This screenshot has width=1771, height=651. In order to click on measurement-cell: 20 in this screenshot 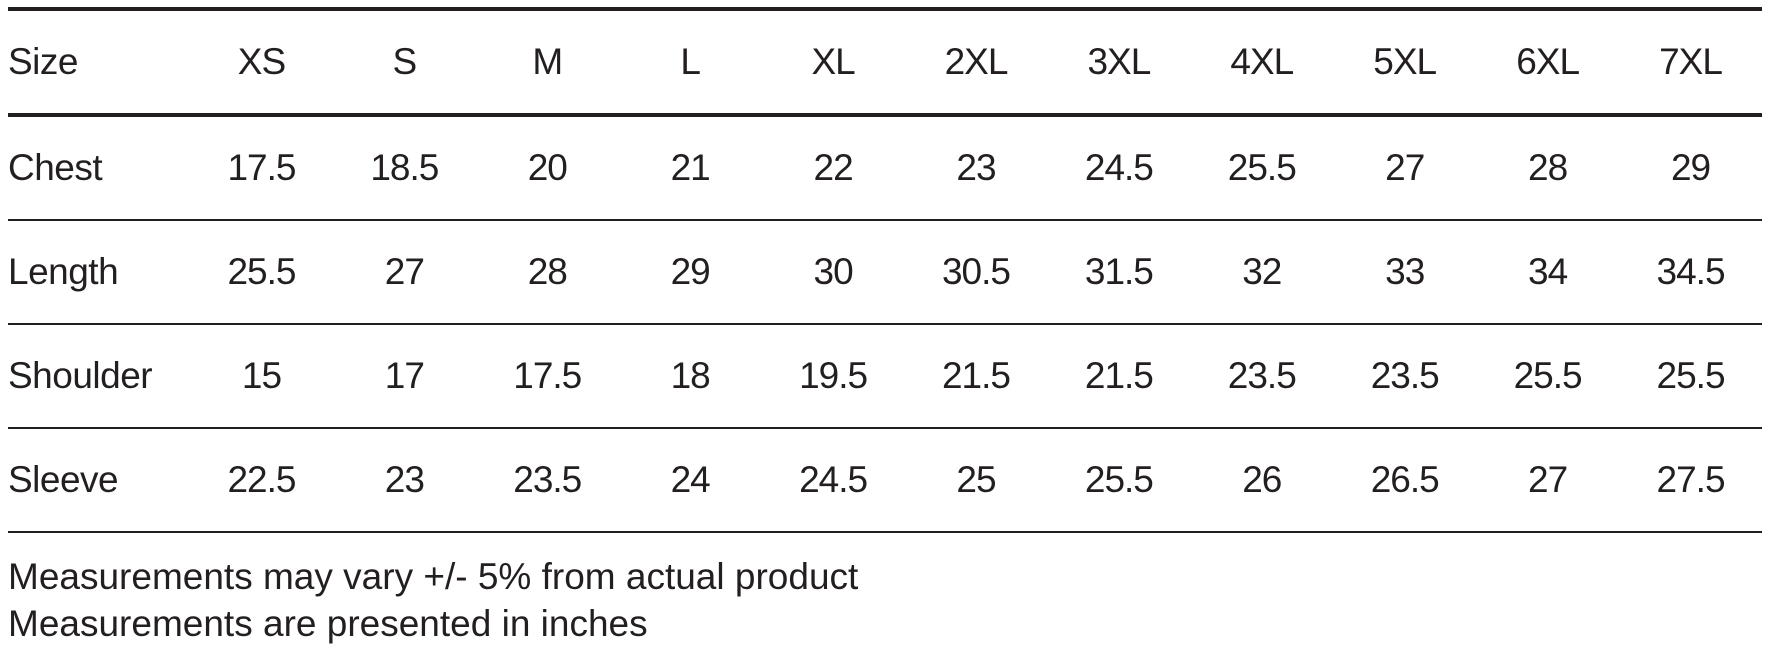, I will do `click(547, 167)`.